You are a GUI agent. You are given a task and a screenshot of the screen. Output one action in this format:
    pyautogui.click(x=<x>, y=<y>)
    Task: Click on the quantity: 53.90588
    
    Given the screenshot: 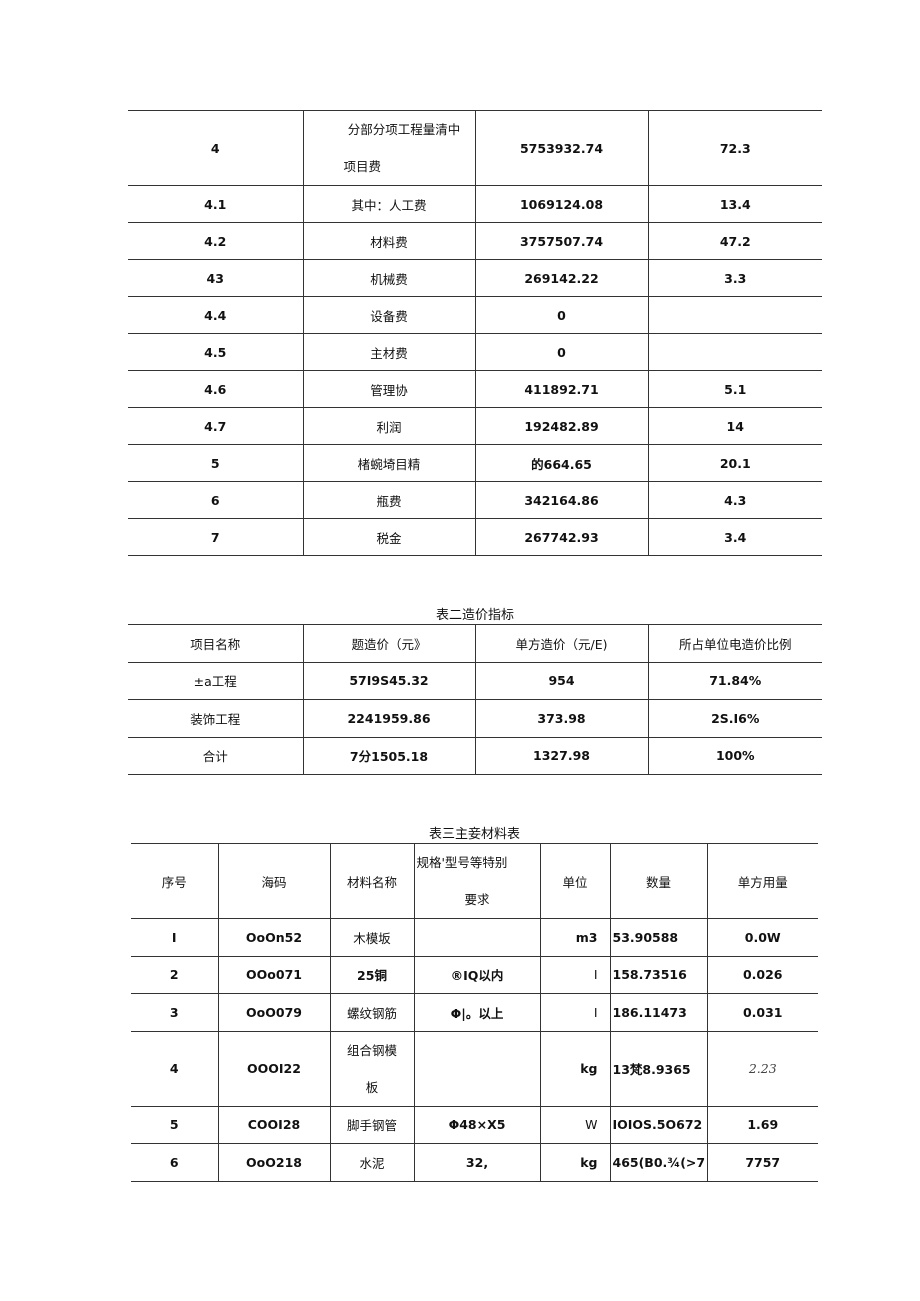 What is the action you would take?
    pyautogui.click(x=658, y=937)
    